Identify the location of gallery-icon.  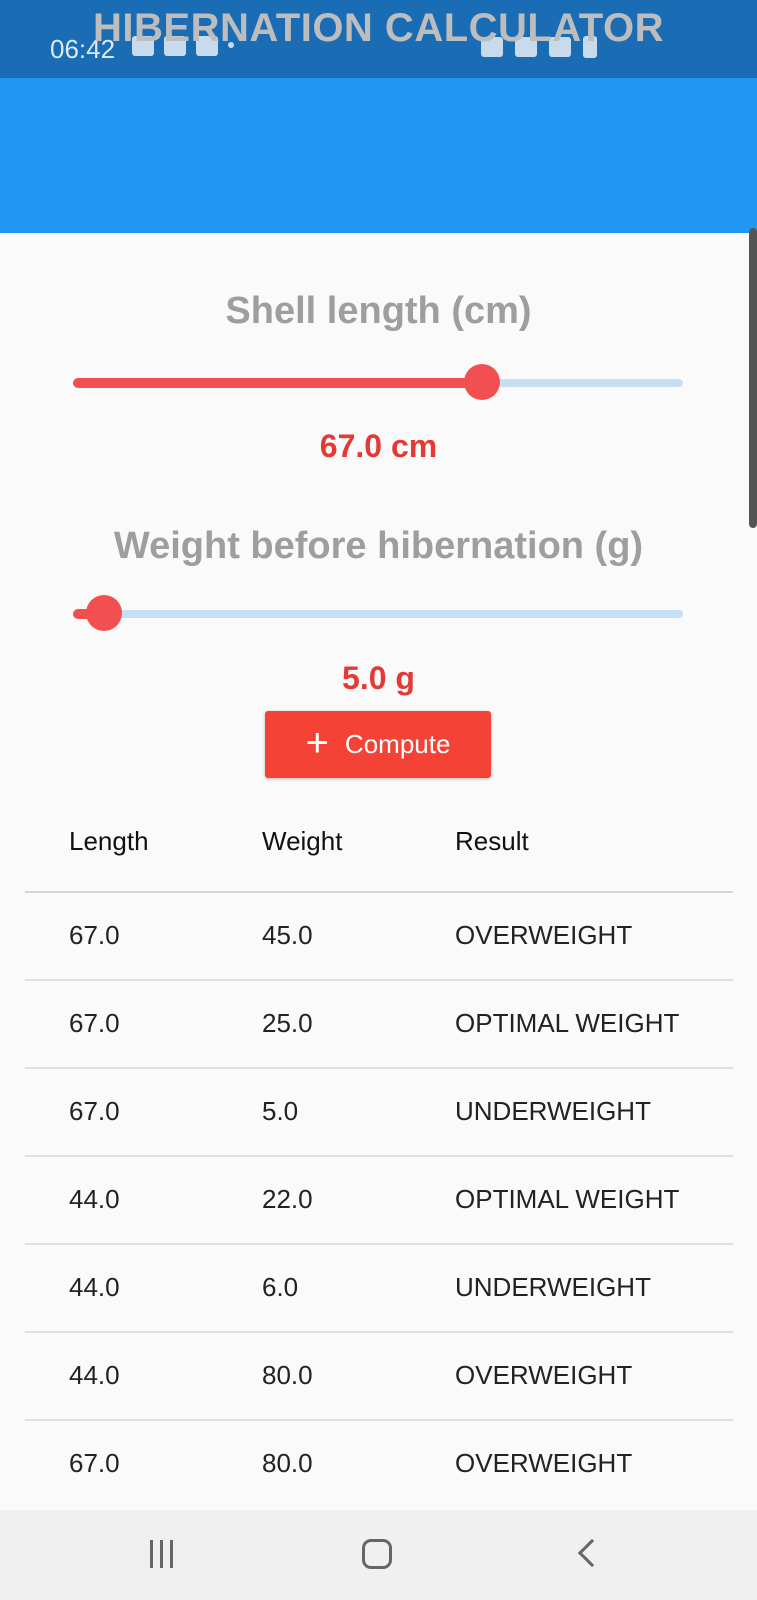
(143, 46).